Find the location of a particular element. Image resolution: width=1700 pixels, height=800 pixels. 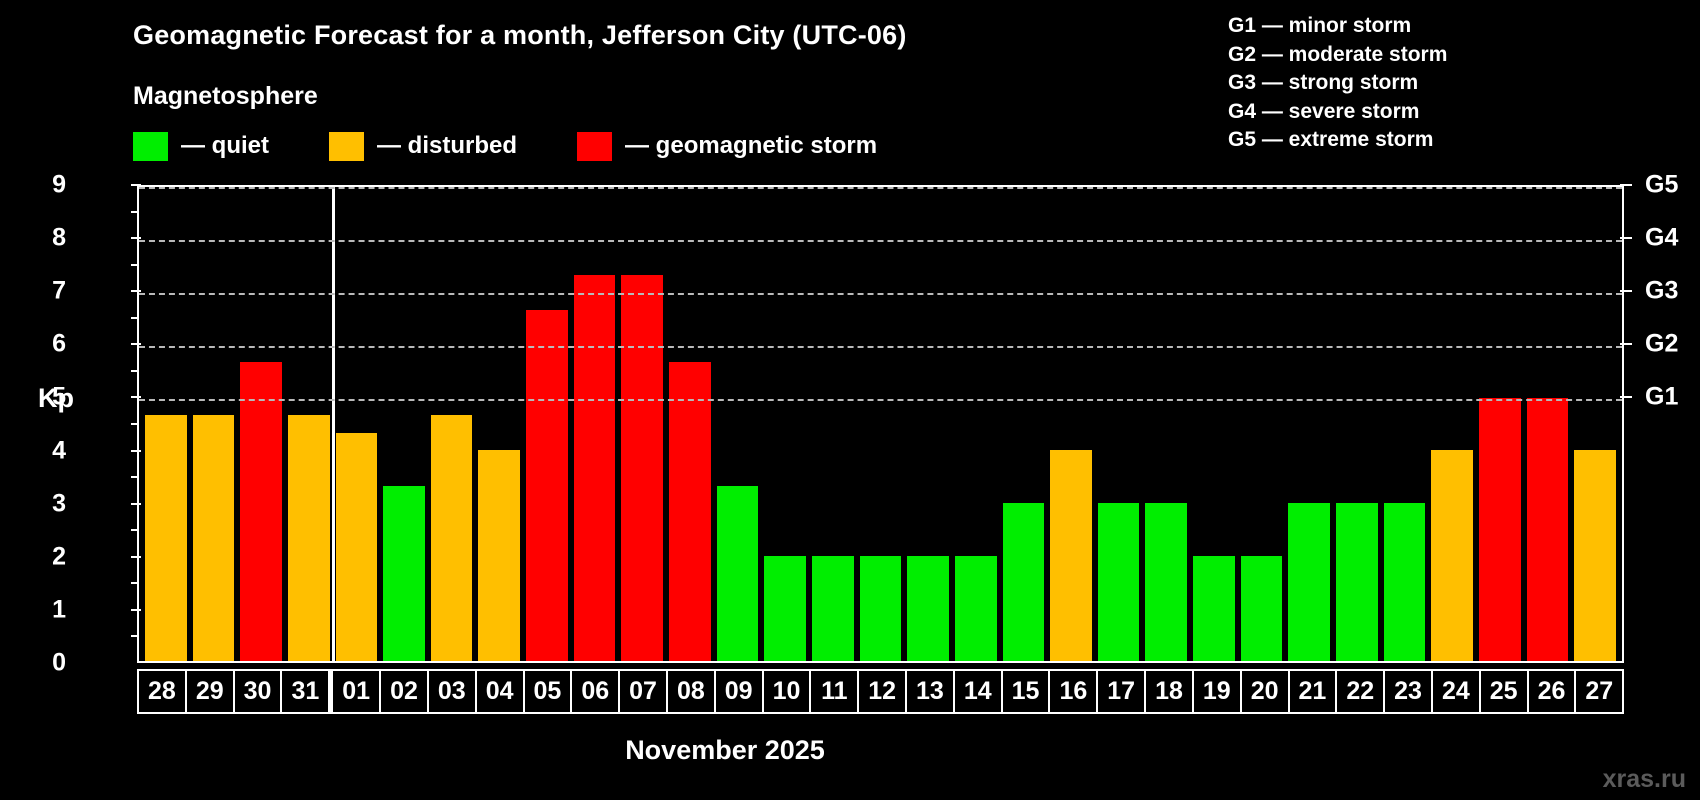

g-tick-G1: G1 is located at coordinates (1662, 396).